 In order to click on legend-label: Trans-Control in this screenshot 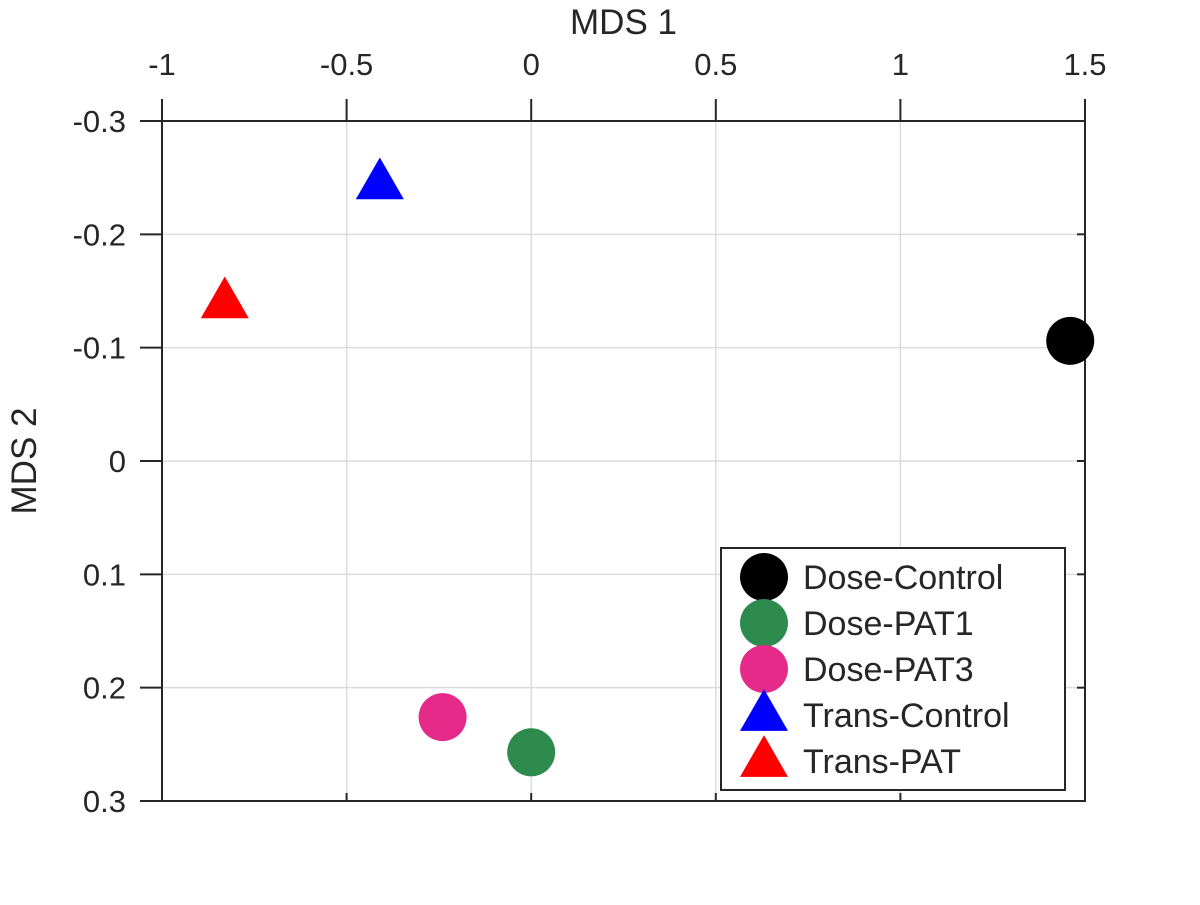, I will do `click(906, 716)`.